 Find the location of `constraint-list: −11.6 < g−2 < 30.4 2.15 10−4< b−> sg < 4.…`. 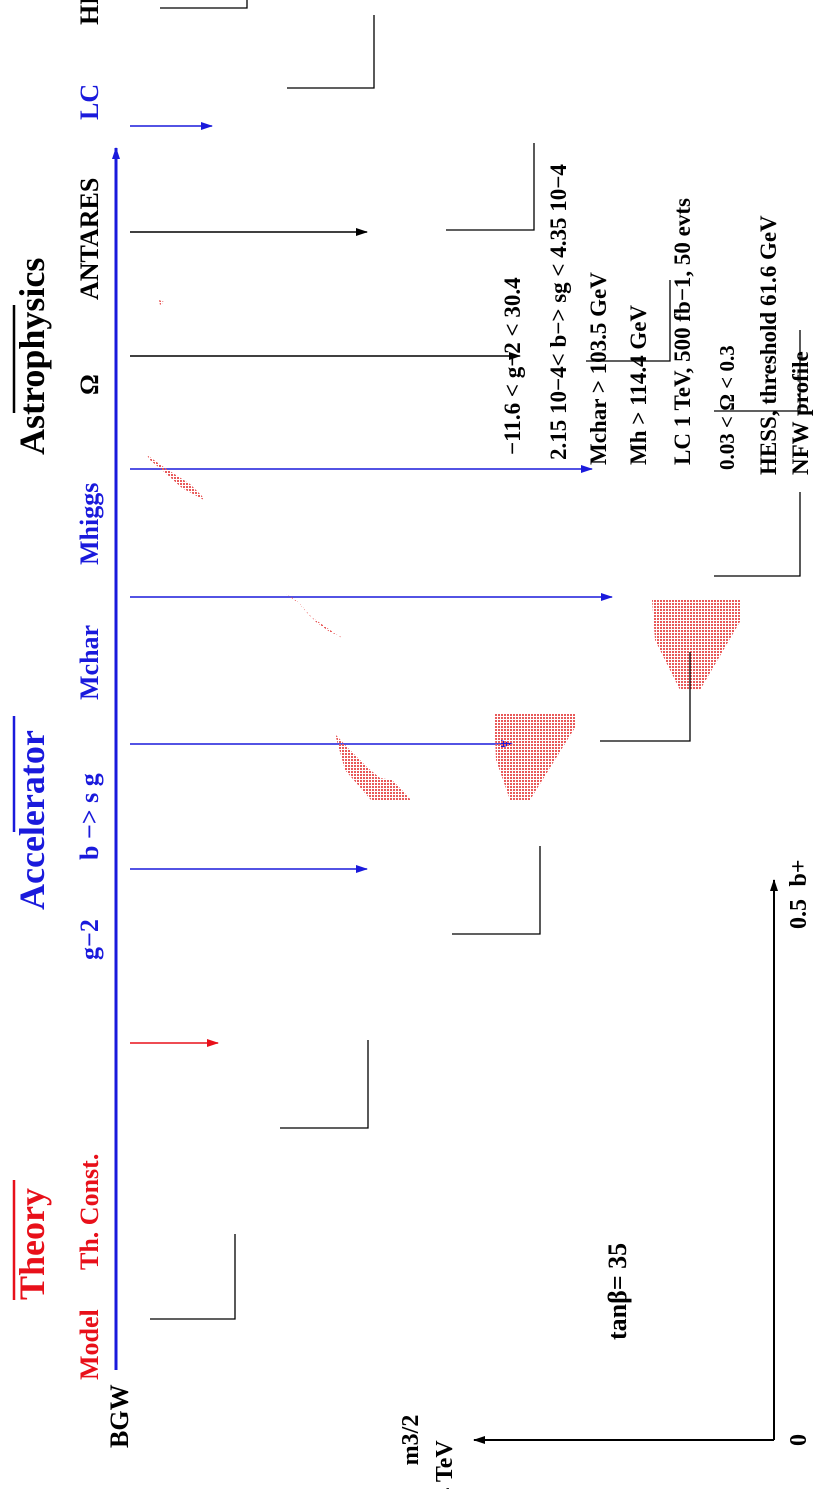

constraint-list: −11.6 < g−2 < 30.4 2.15 10−4< b−> sg < 4.… is located at coordinates (656, 319).